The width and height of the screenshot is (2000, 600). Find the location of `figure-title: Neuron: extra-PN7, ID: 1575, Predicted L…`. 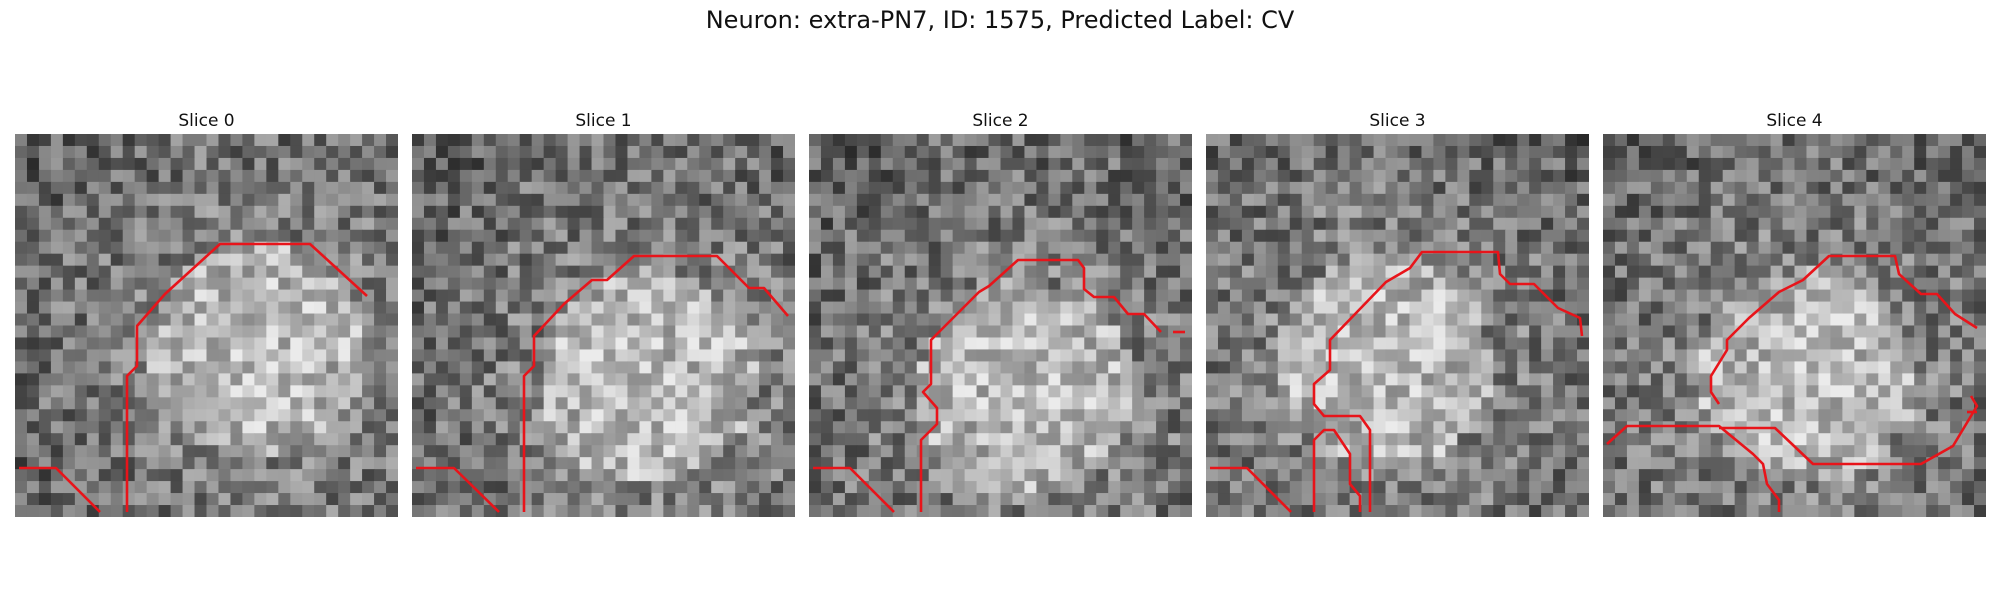

figure-title: Neuron: extra-PN7, ID: 1575, Predicted L… is located at coordinates (1000, 20).